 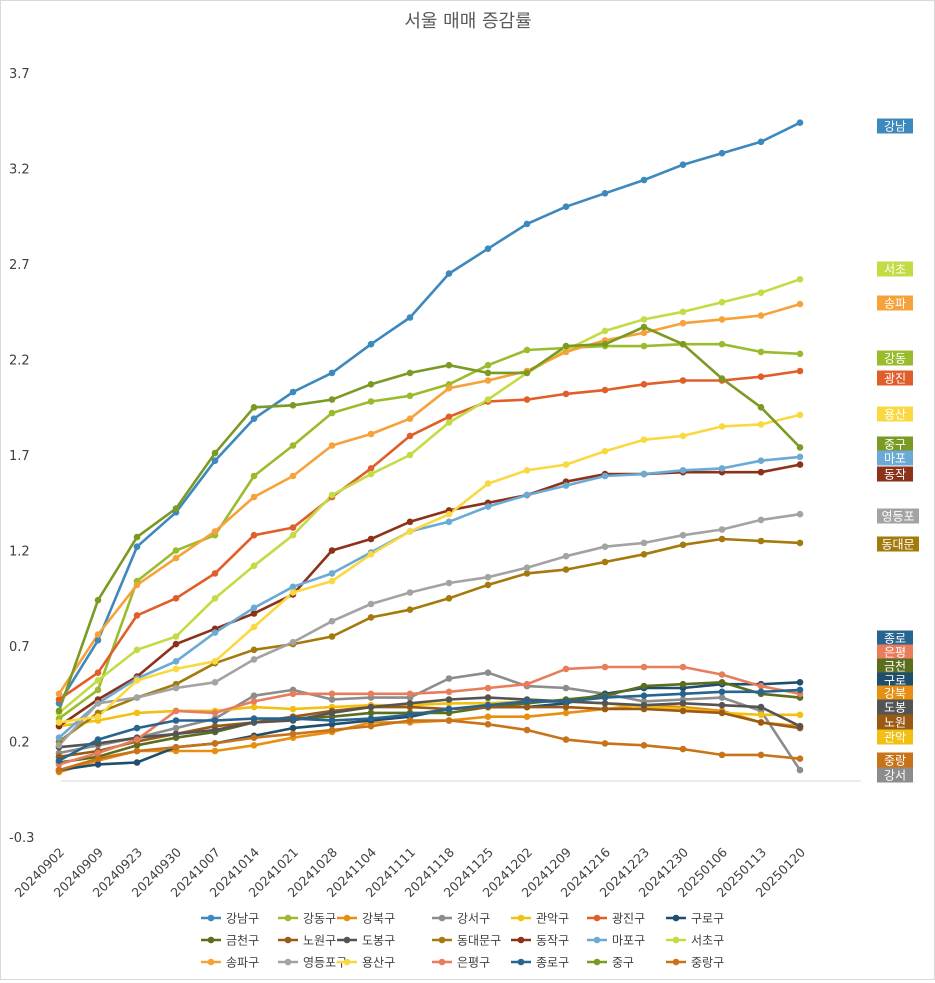 What do you see at coordinates (19, 743) in the screenshot?
I see `y-tick-label: 0.2` at bounding box center [19, 743].